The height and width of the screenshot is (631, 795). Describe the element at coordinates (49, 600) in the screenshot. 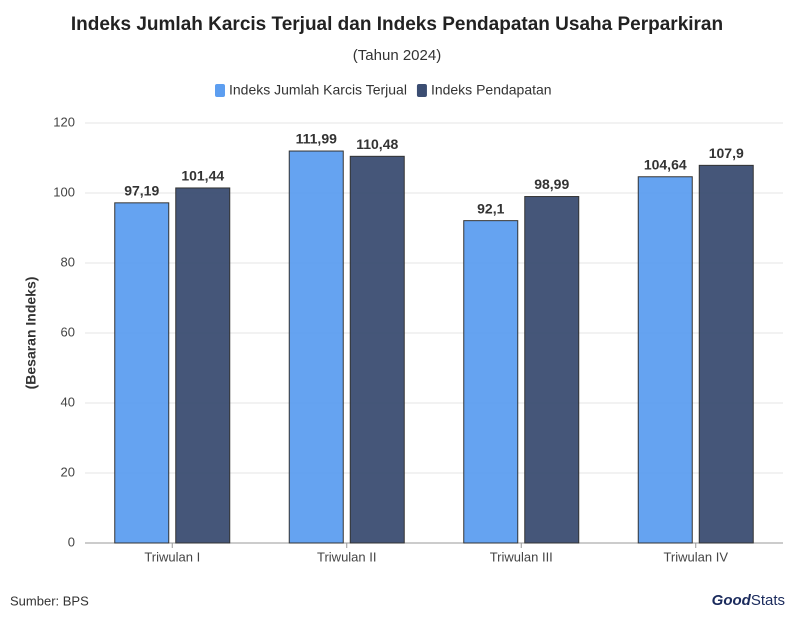

I see `source: Sumber: BPS` at that location.